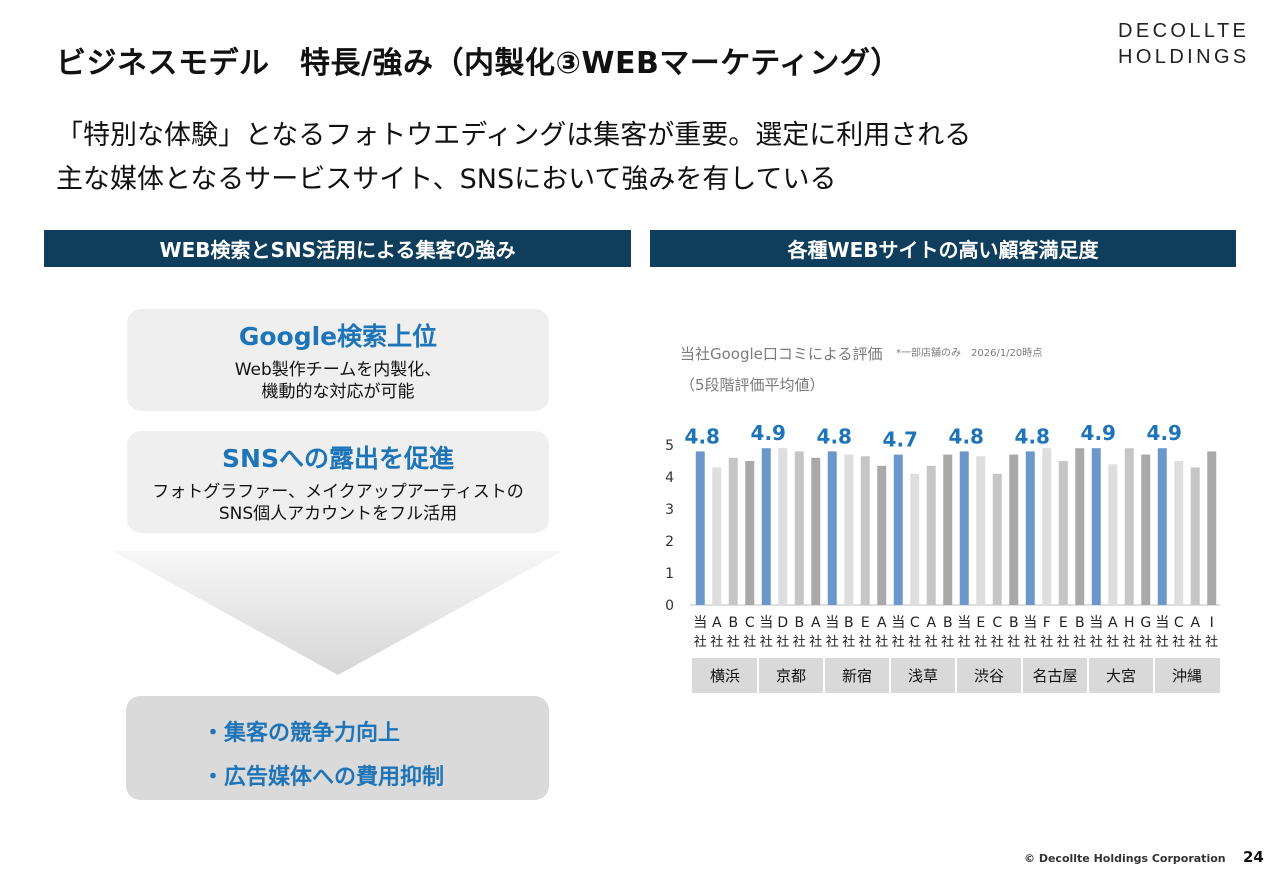  Describe the element at coordinates (669, 510) in the screenshot. I see `y-tick-label: 3` at that location.